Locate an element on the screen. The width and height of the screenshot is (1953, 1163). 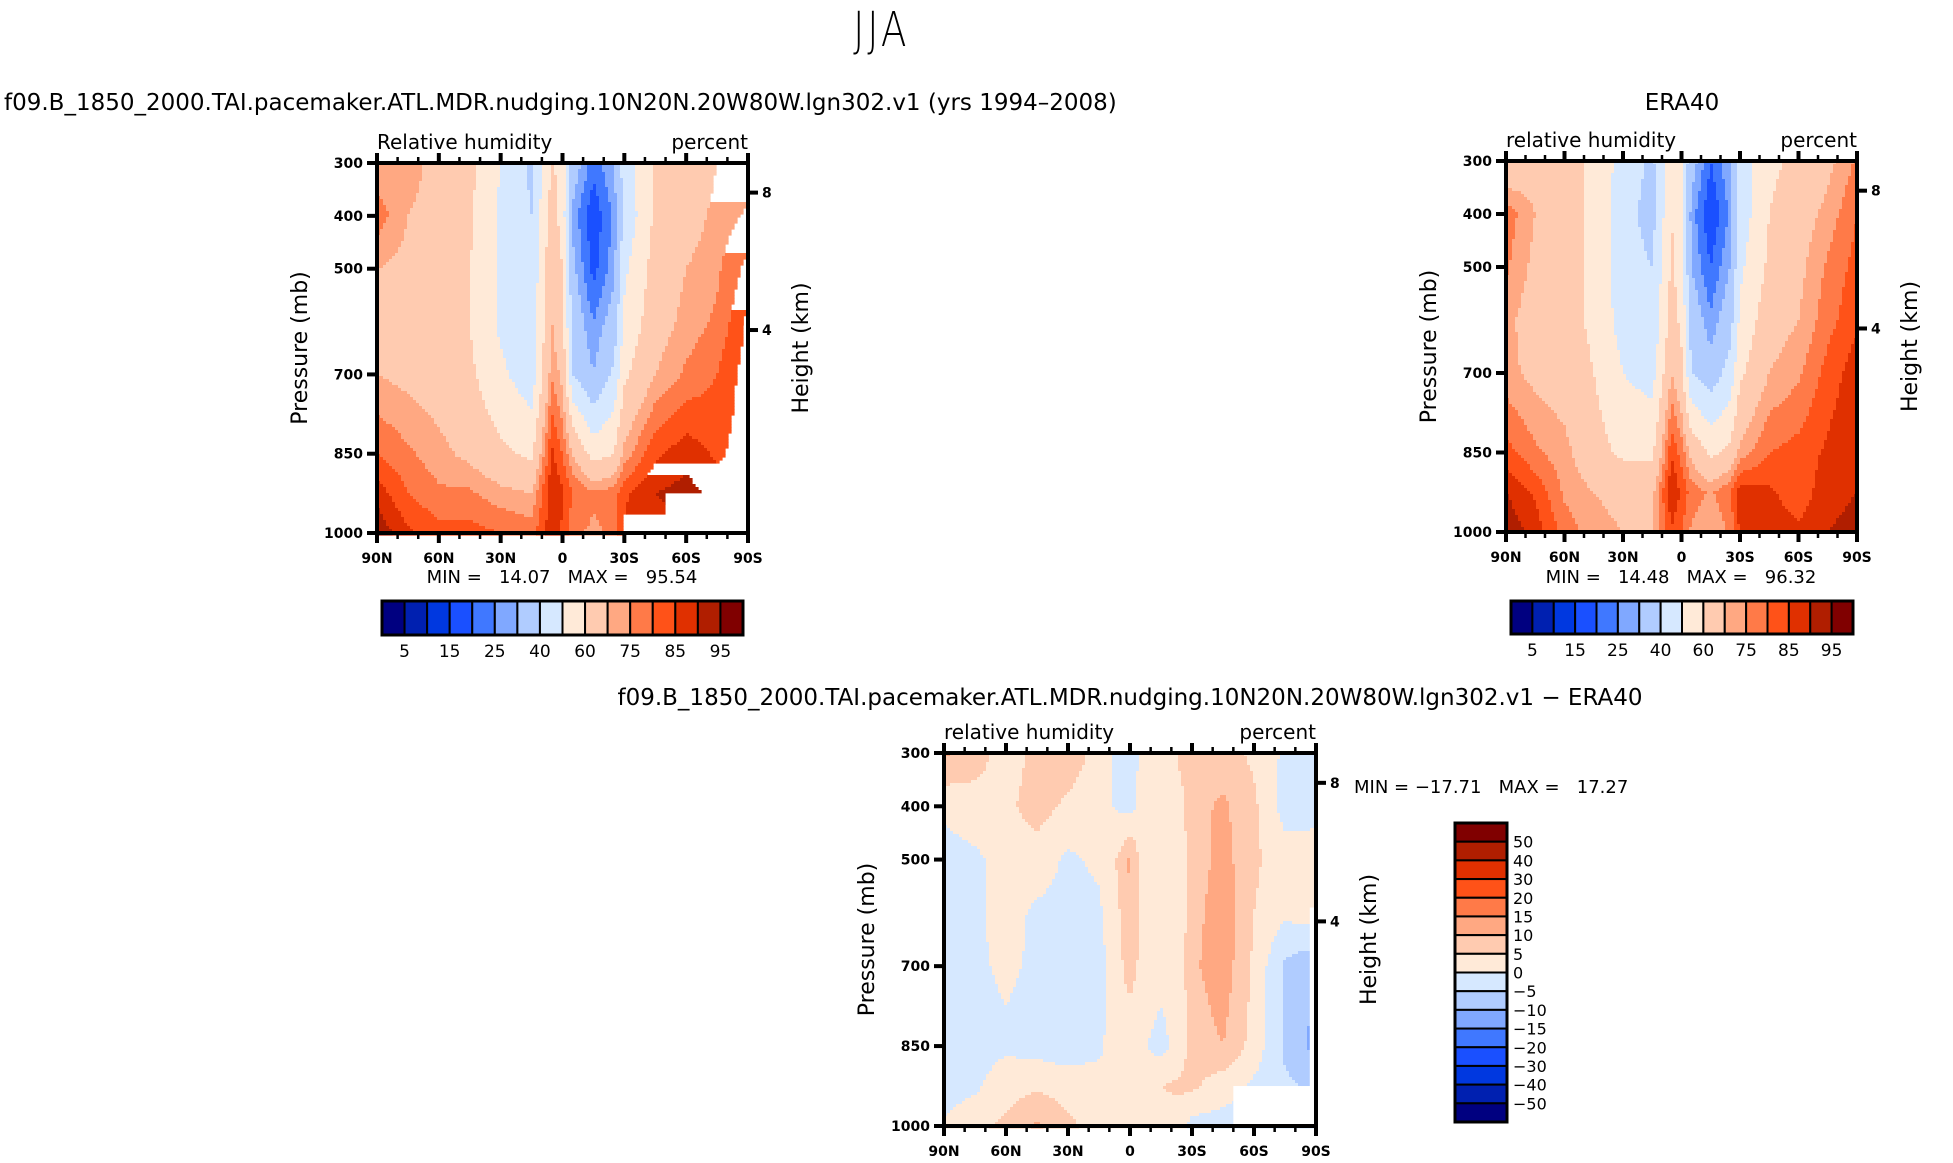
colorbar-box is located at coordinates (483, 618).